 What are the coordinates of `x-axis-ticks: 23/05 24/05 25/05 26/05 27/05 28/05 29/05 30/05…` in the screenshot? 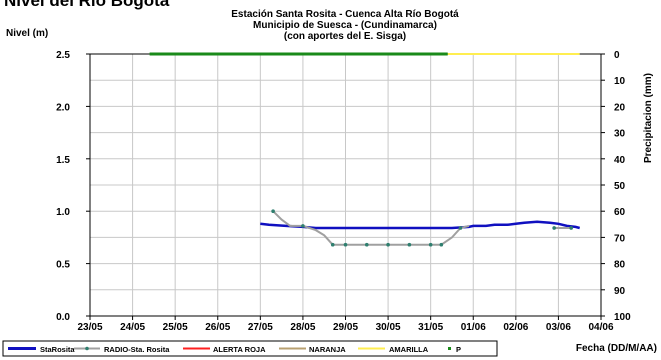 It's located at (345, 324).